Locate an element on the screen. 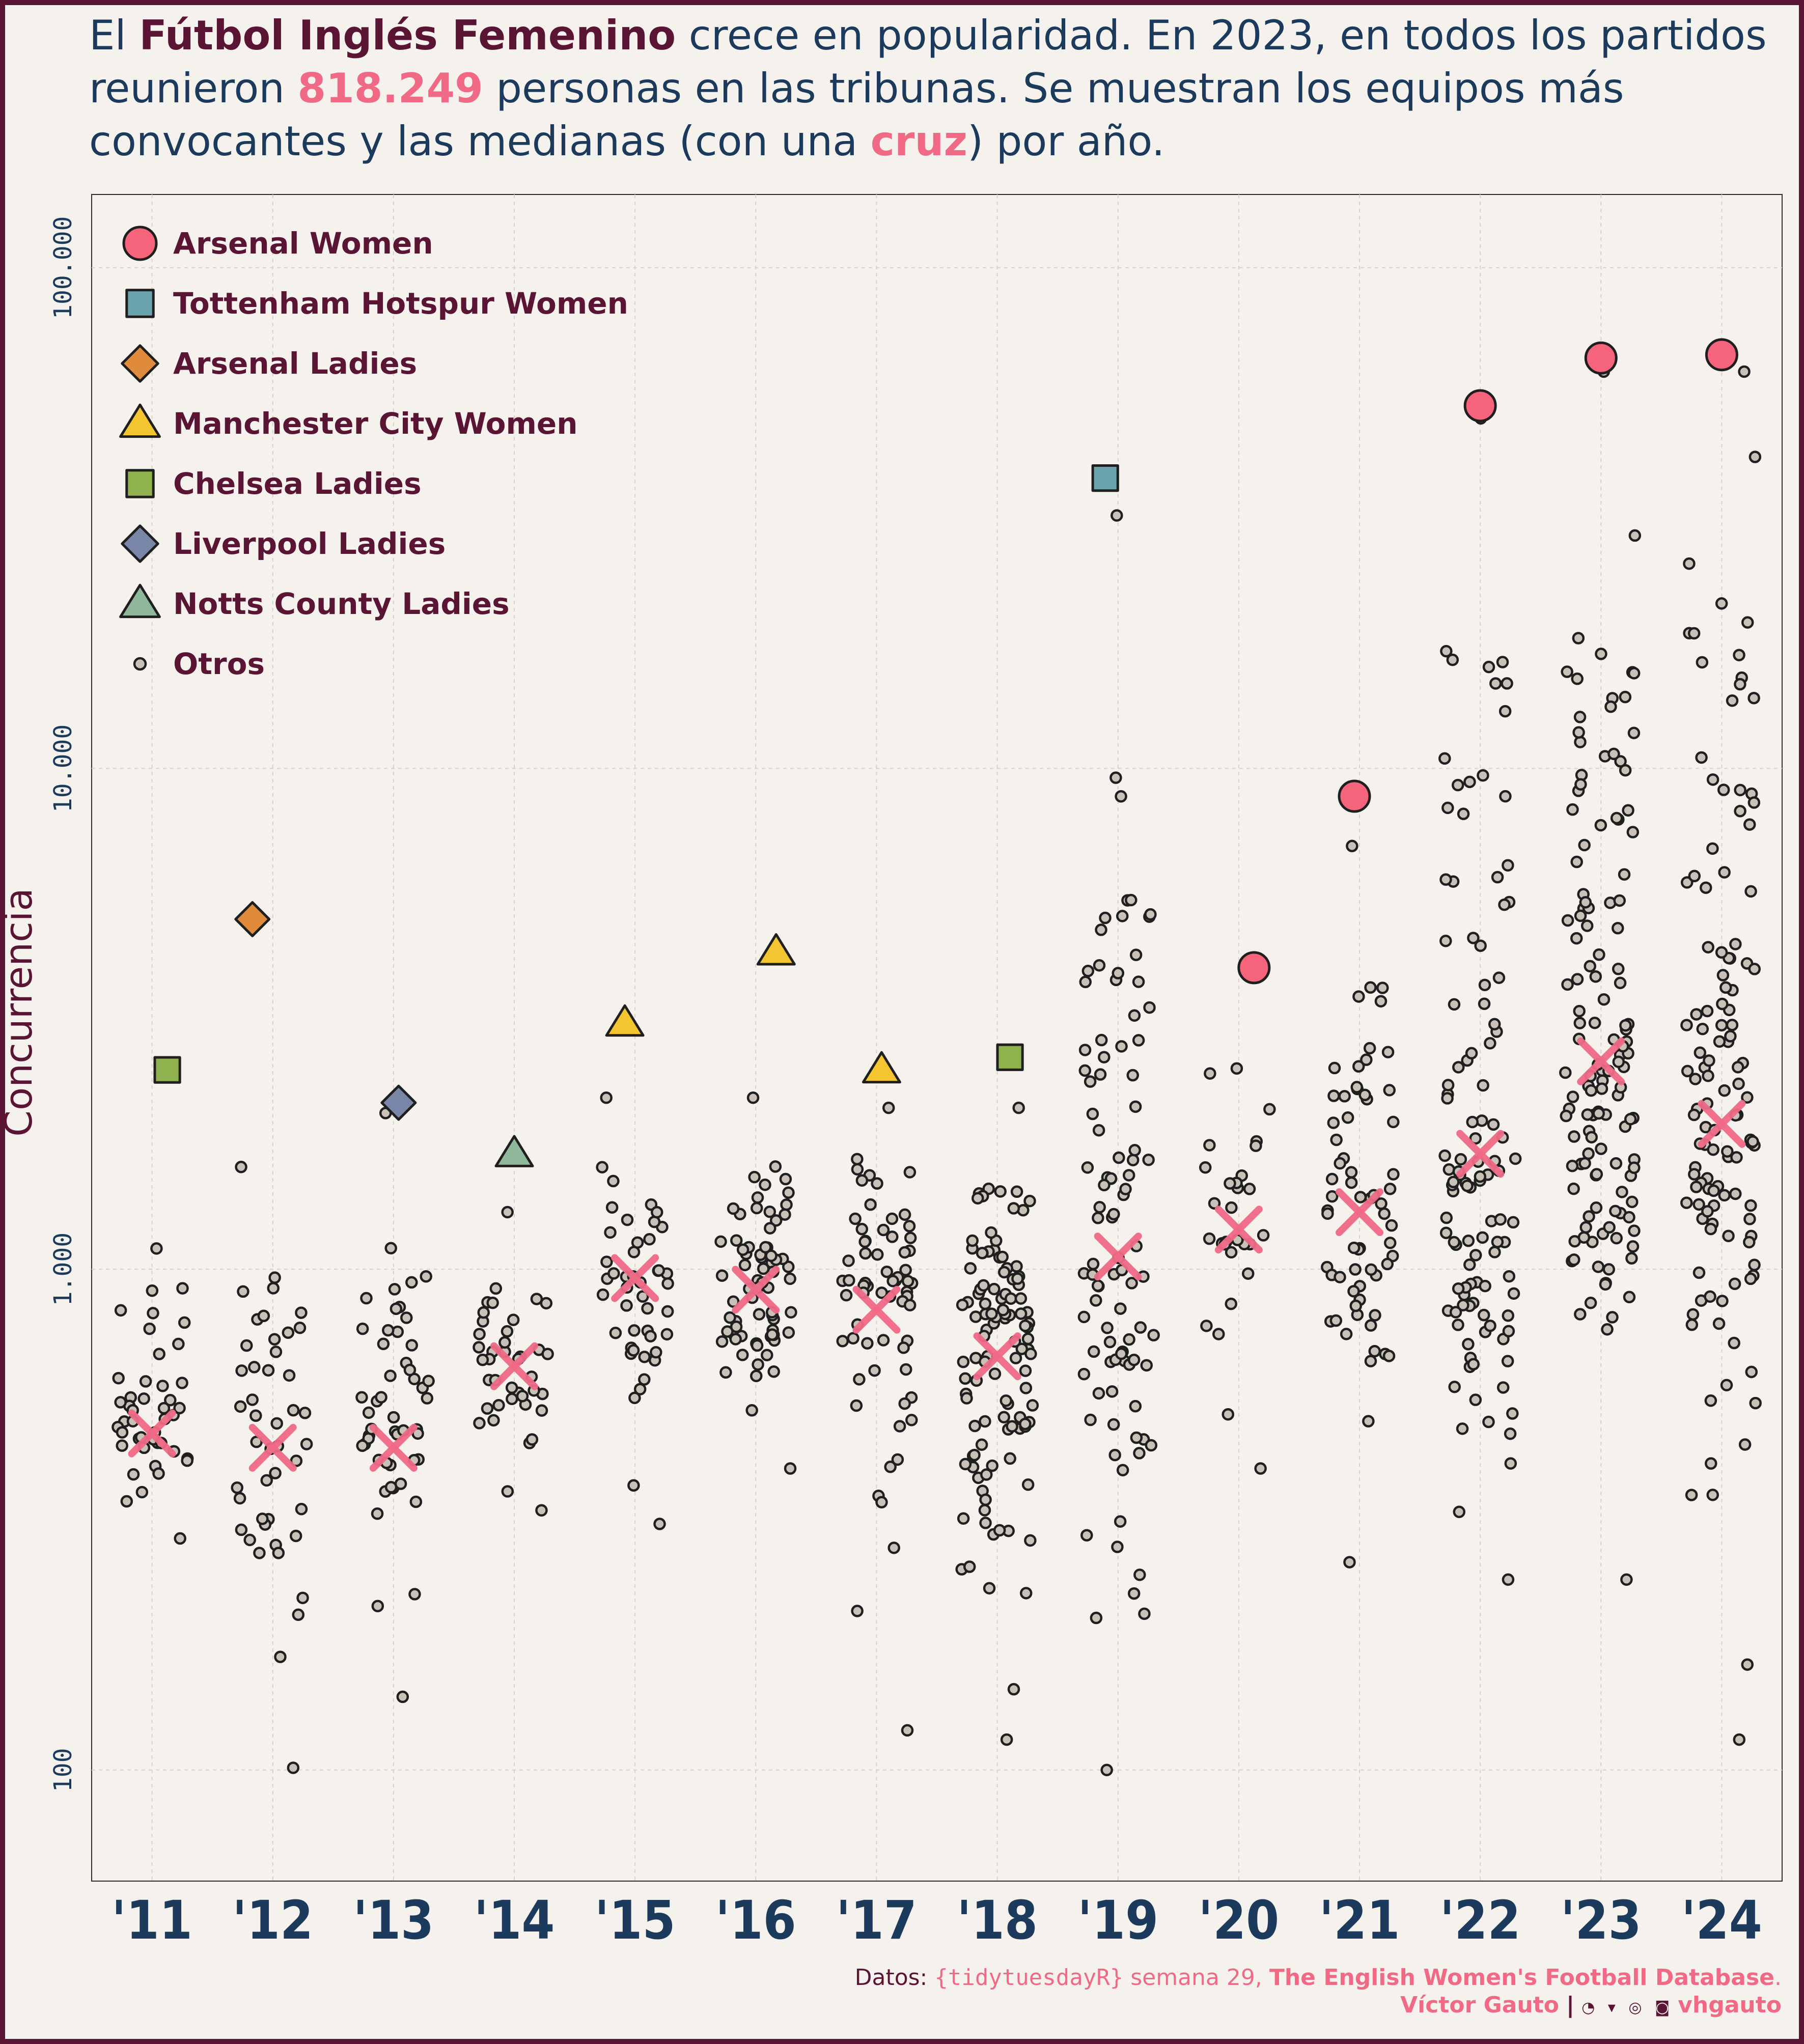  caption-author: Víctor Gauto is located at coordinates (1479, 2005).